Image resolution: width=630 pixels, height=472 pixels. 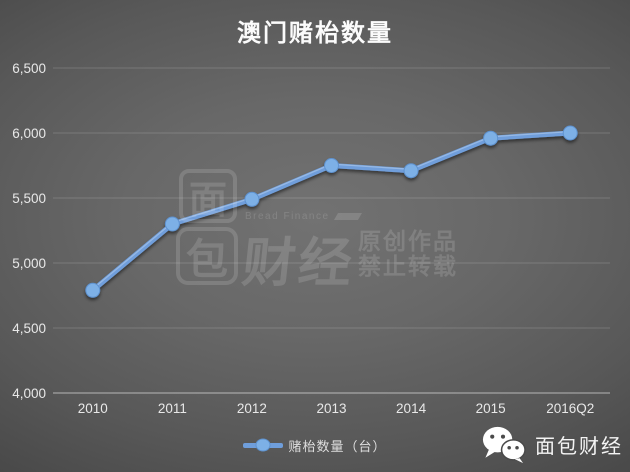 What do you see at coordinates (491, 138) in the screenshot?
I see `data-point-2015` at bounding box center [491, 138].